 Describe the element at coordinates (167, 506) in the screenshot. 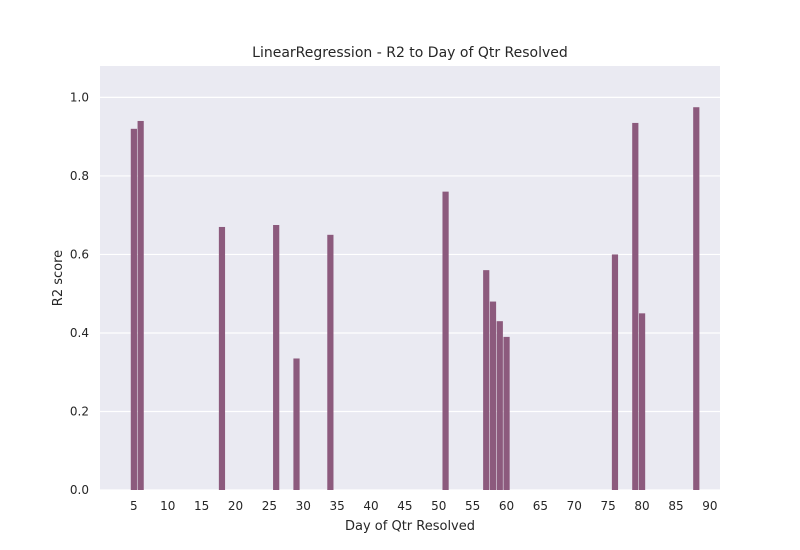

I see `x-tick-label: 10` at that location.